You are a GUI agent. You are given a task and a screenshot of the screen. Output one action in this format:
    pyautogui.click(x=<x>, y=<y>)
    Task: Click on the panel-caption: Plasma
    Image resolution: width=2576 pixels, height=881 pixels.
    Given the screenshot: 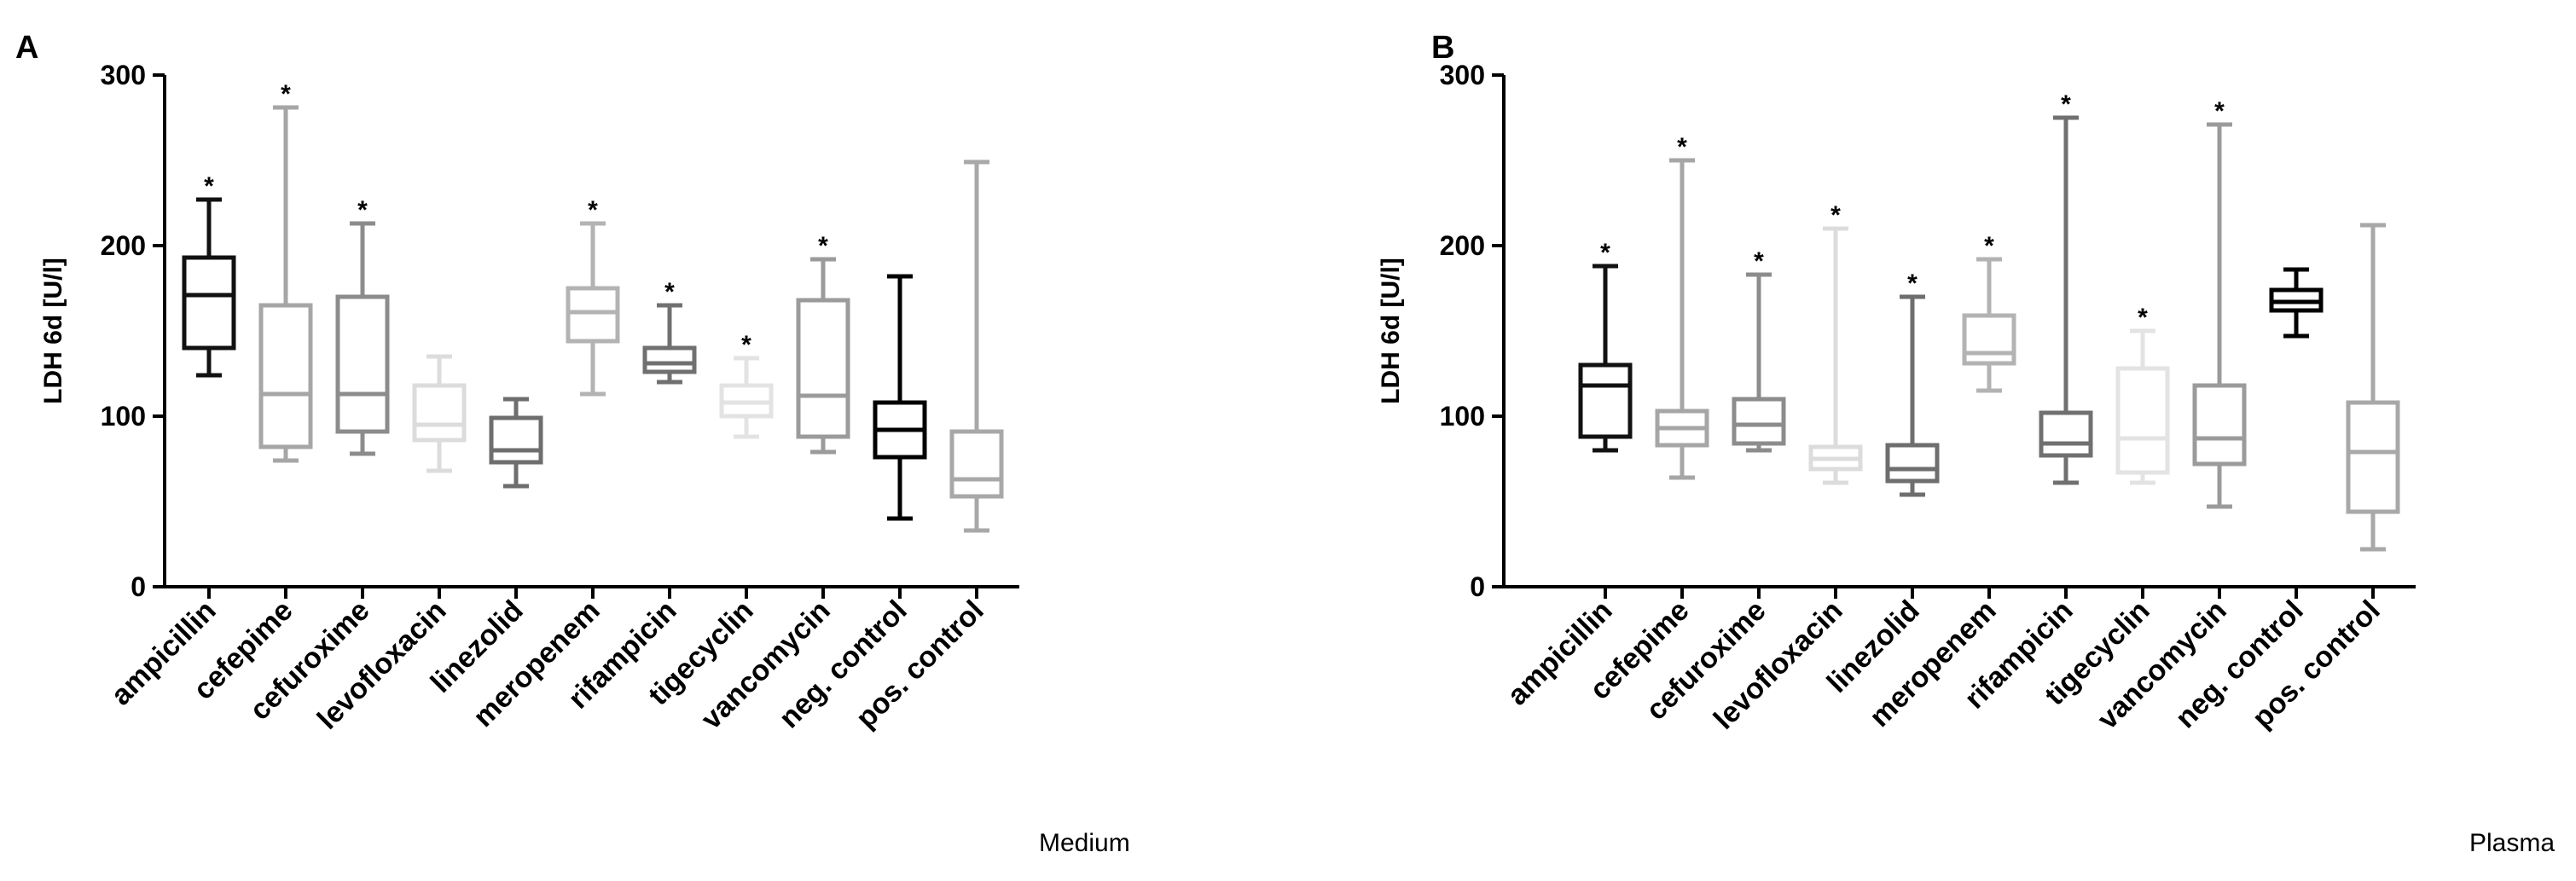 What is the action you would take?
    pyautogui.click(x=2512, y=843)
    